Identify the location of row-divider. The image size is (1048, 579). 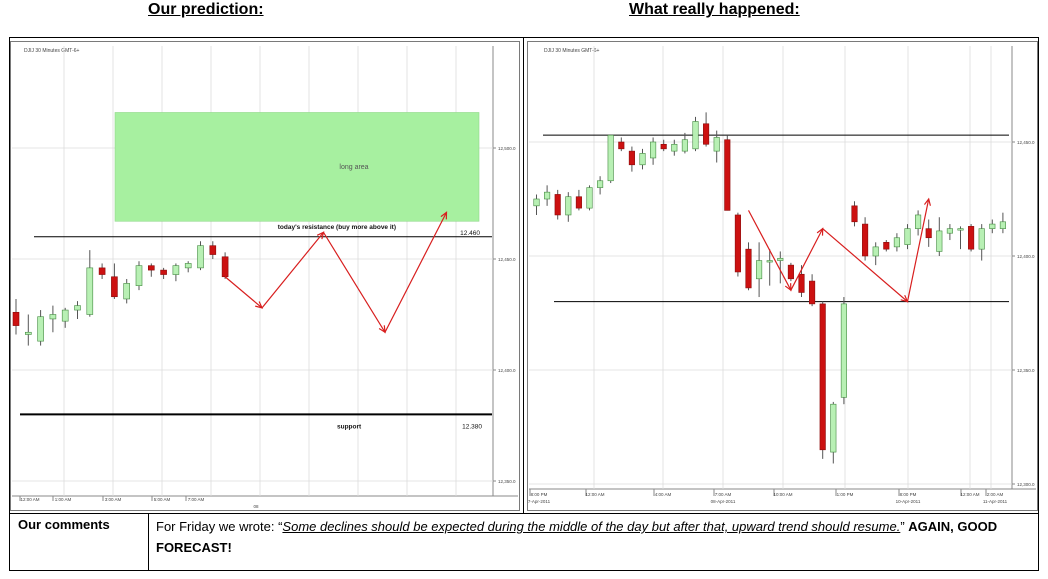
(524, 513).